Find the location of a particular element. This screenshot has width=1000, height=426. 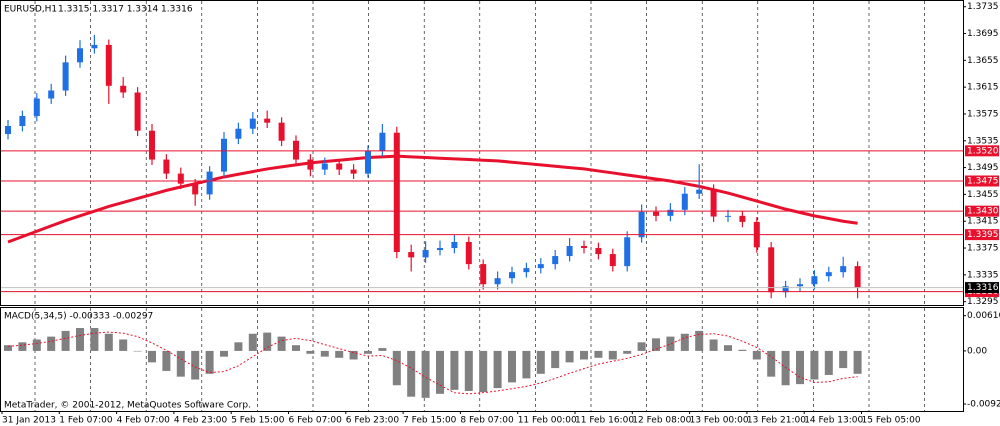

y-tick-label: 1.3335 is located at coordinates (983, 275).